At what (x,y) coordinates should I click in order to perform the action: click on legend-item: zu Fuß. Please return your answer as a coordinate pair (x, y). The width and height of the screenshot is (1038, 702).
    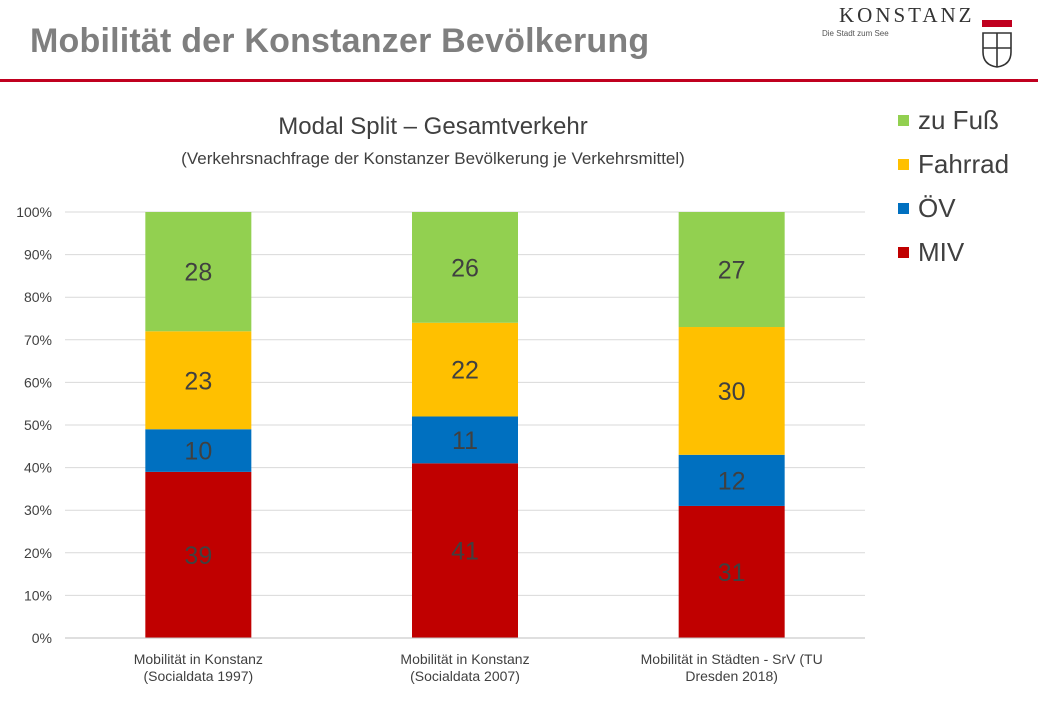
    Looking at the image, I should click on (953, 120).